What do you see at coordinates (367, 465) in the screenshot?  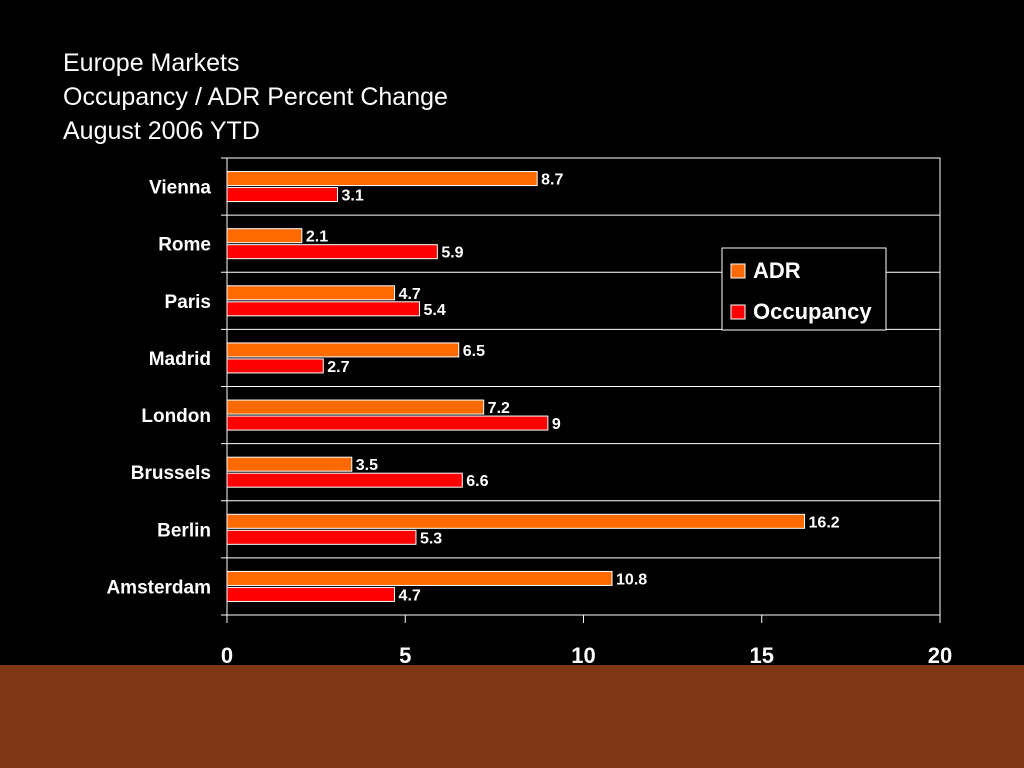 I see `data-label: 3.5` at bounding box center [367, 465].